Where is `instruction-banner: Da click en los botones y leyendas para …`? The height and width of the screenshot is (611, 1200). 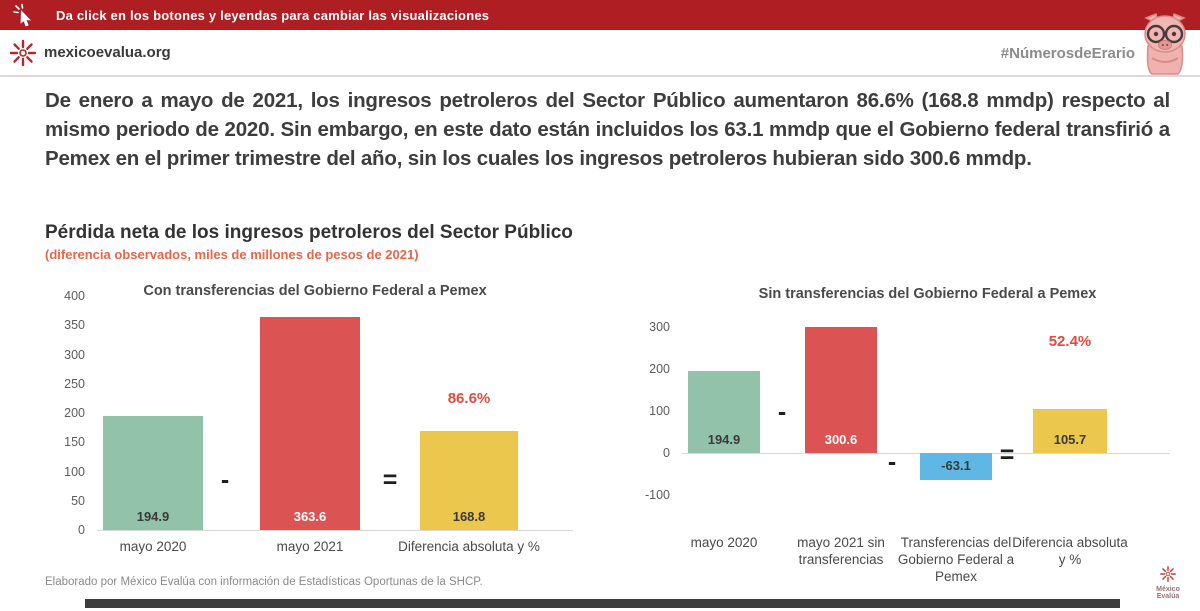
instruction-banner: Da click en los botones y leyendas para … is located at coordinates (600, 15).